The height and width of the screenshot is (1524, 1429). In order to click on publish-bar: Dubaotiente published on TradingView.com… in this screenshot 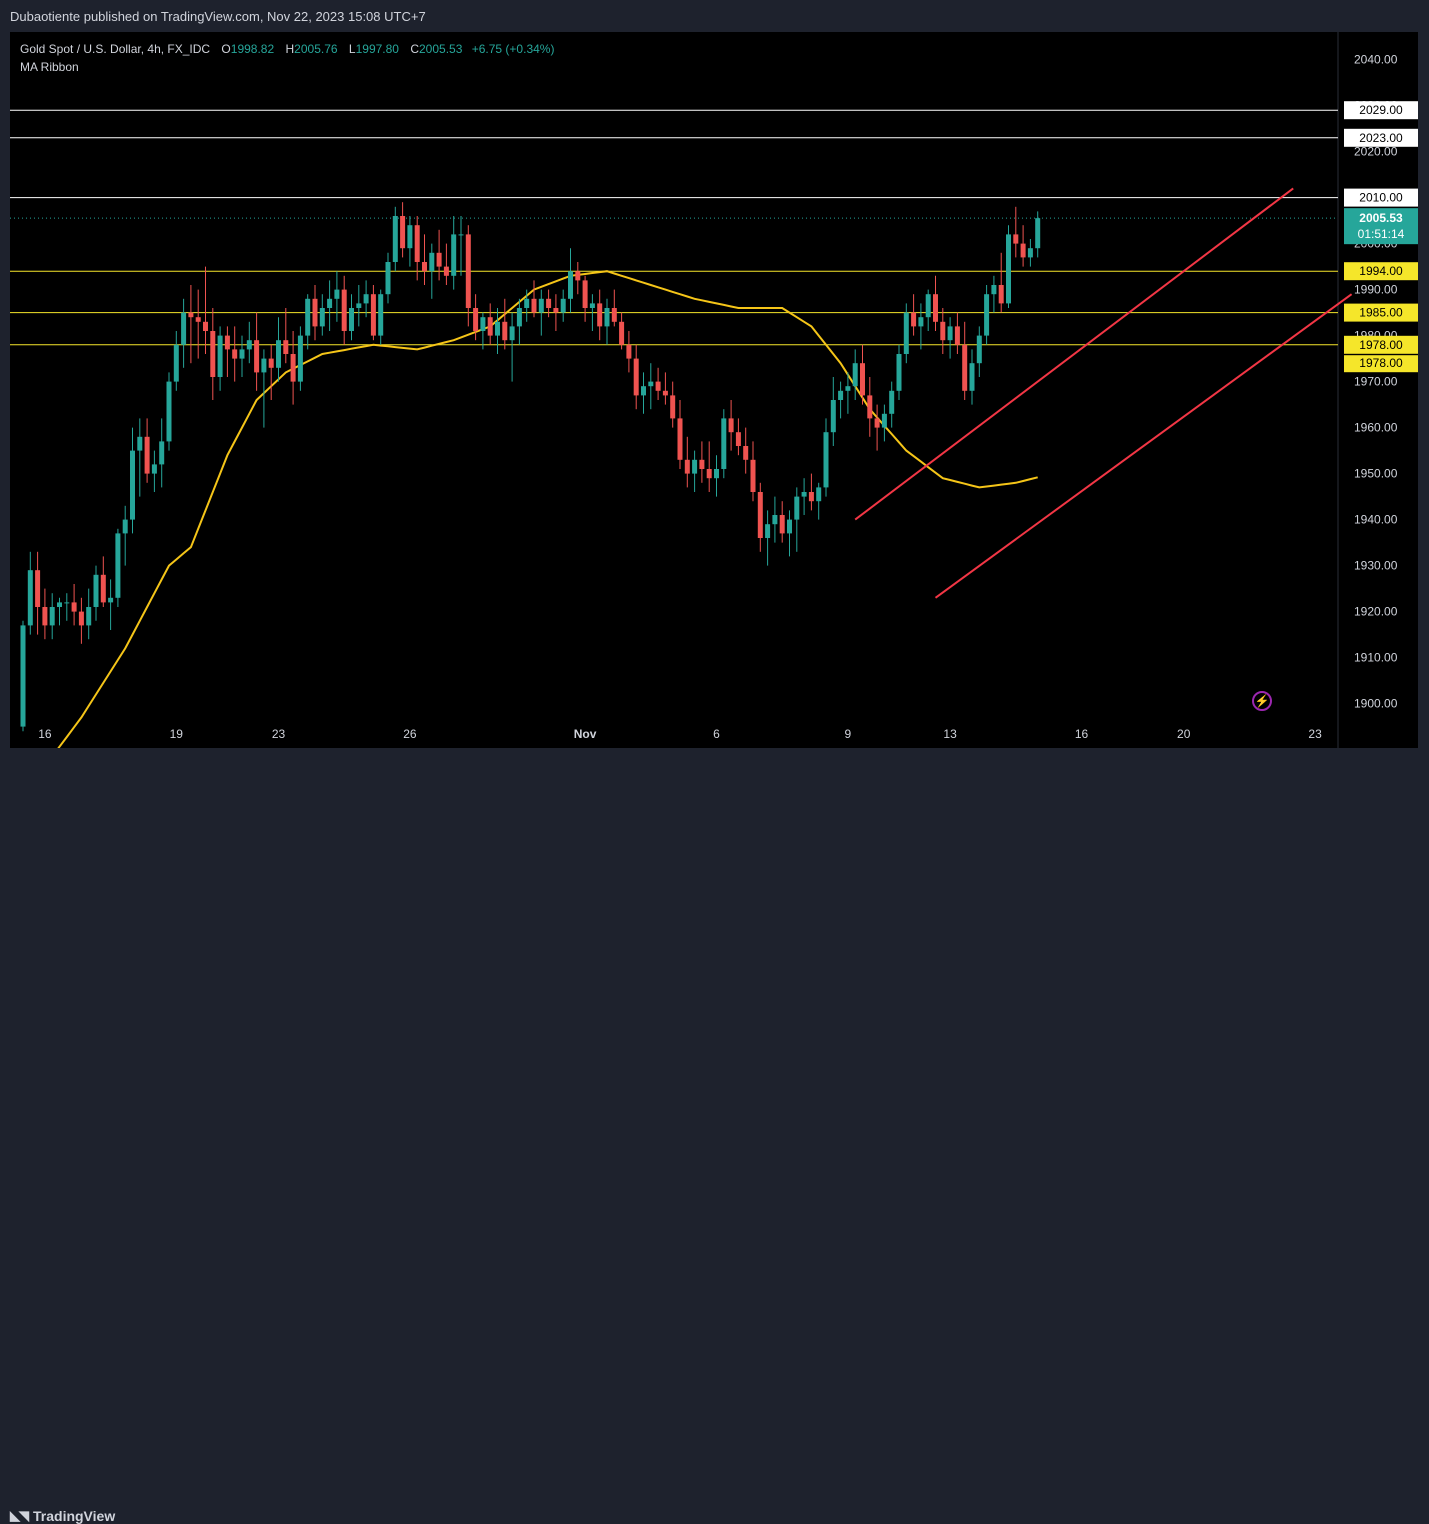, I will do `click(714, 16)`.